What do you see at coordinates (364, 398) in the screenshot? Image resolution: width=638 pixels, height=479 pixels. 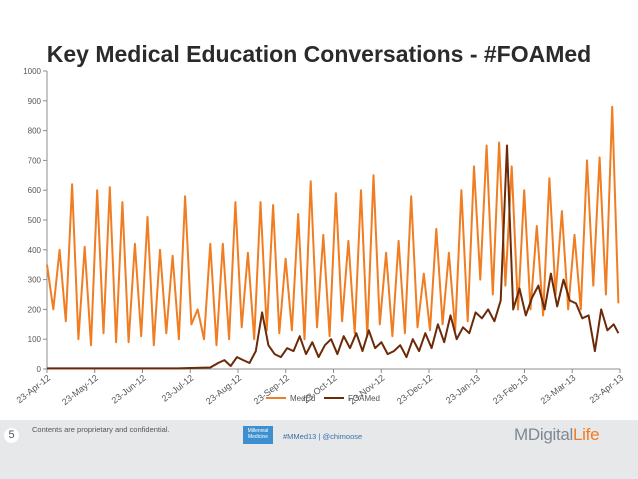 I see `legend-label-foamed: FOAMed` at bounding box center [364, 398].